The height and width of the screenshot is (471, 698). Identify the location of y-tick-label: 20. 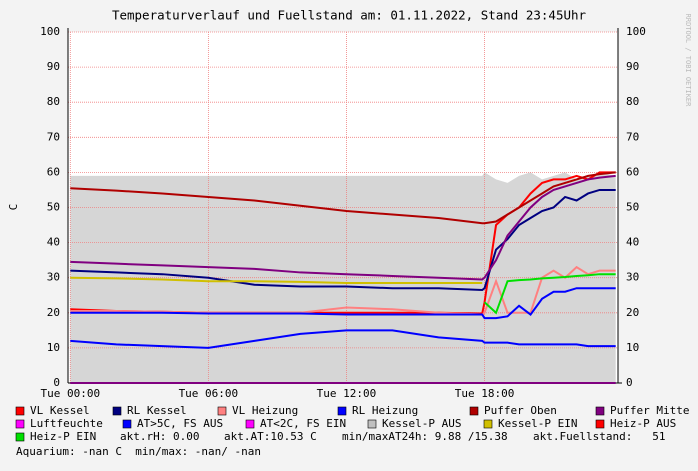
(53, 312).